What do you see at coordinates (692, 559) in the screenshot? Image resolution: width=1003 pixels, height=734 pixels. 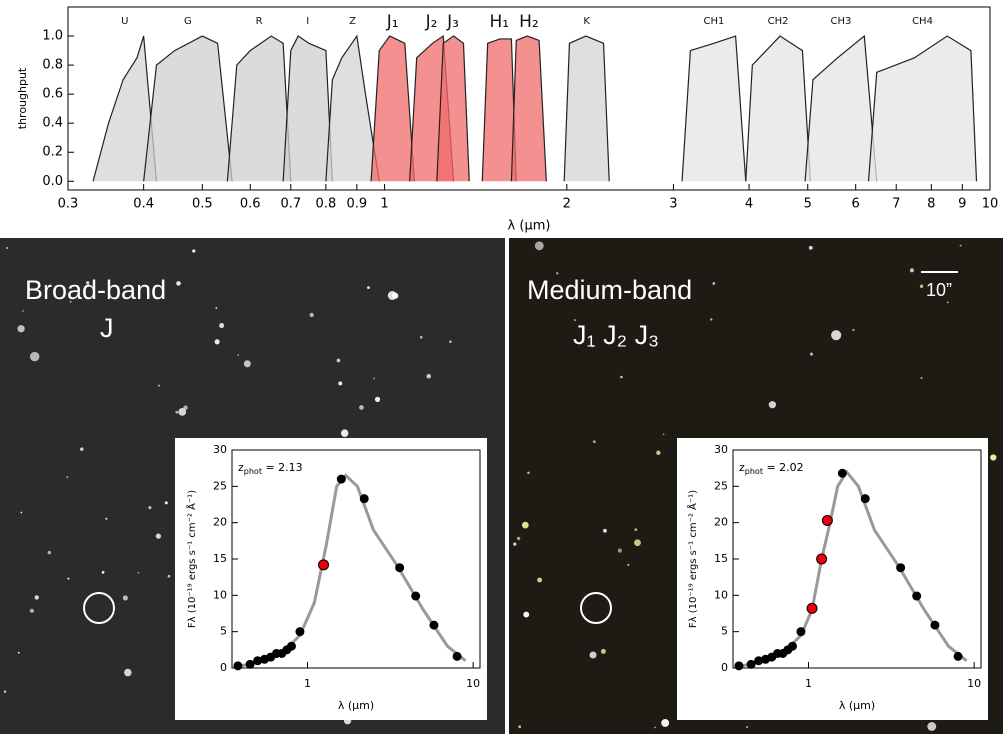 I see `y-axis-label: Fλ (10⁻¹⁹ ergs s⁻¹ cm⁻² Å⁻¹)` at bounding box center [692, 559].